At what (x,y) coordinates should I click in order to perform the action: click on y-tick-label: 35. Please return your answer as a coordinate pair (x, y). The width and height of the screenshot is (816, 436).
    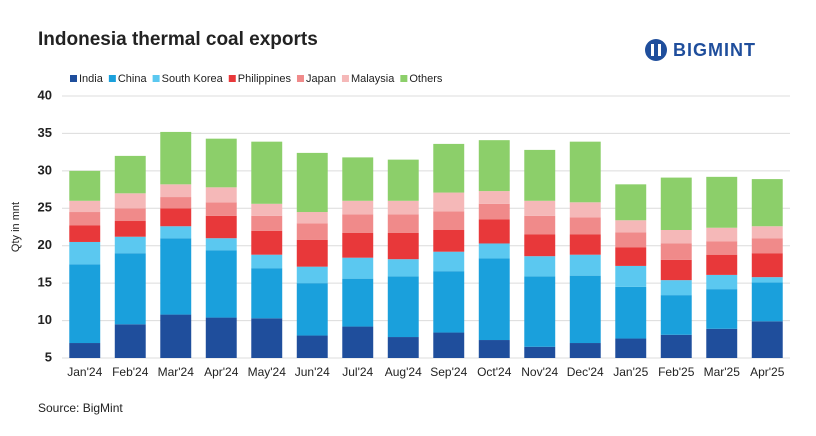
    Looking at the image, I should click on (45, 132).